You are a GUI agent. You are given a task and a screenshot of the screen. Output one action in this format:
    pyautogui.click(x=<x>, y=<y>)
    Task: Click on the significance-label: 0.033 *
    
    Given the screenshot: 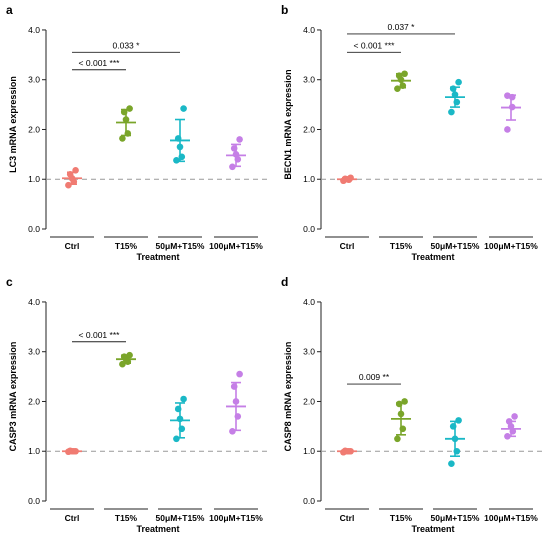 What is the action you would take?
    pyautogui.click(x=127, y=45)
    